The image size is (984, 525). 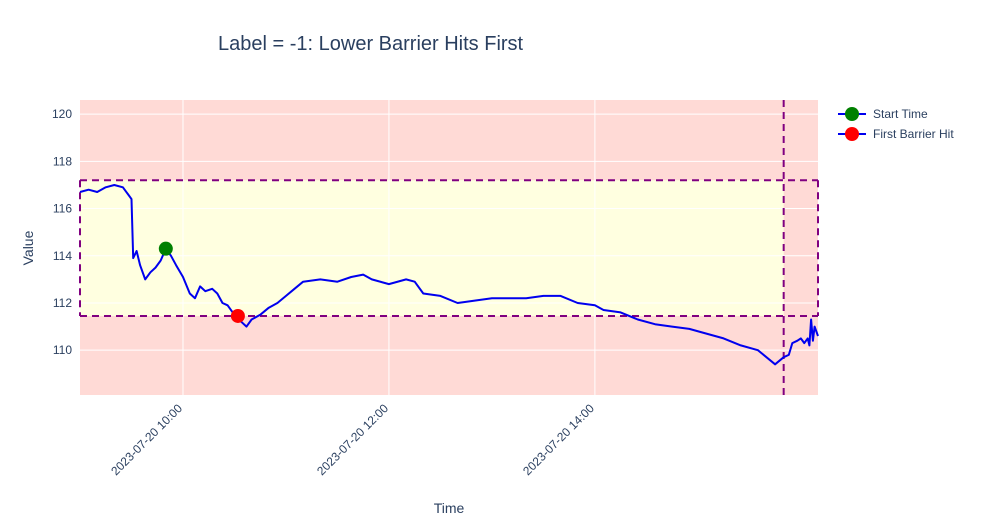 What do you see at coordinates (28, 247) in the screenshot?
I see `y-axis-title: Value` at bounding box center [28, 247].